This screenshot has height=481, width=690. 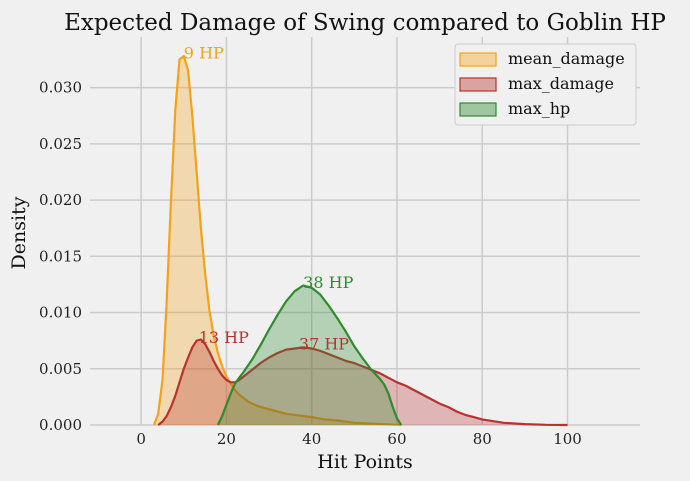 I want to click on peak-annotation: 38 HP, so click(x=328, y=282).